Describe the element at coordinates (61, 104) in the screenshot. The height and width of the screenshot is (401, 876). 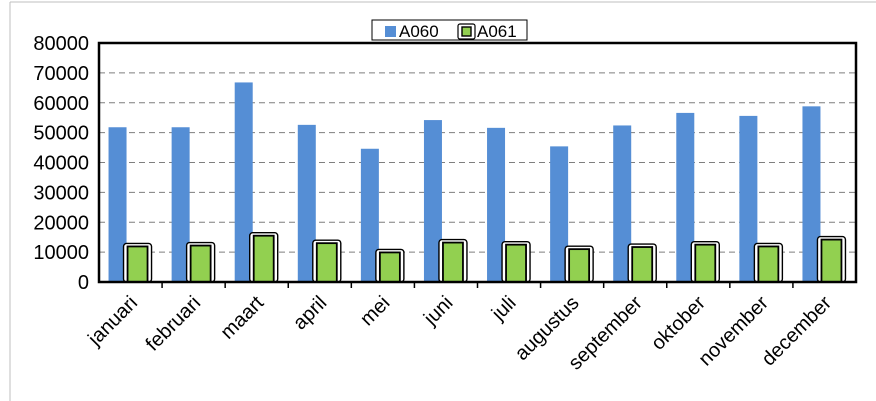
I see `y-tick-label: 60000` at that location.